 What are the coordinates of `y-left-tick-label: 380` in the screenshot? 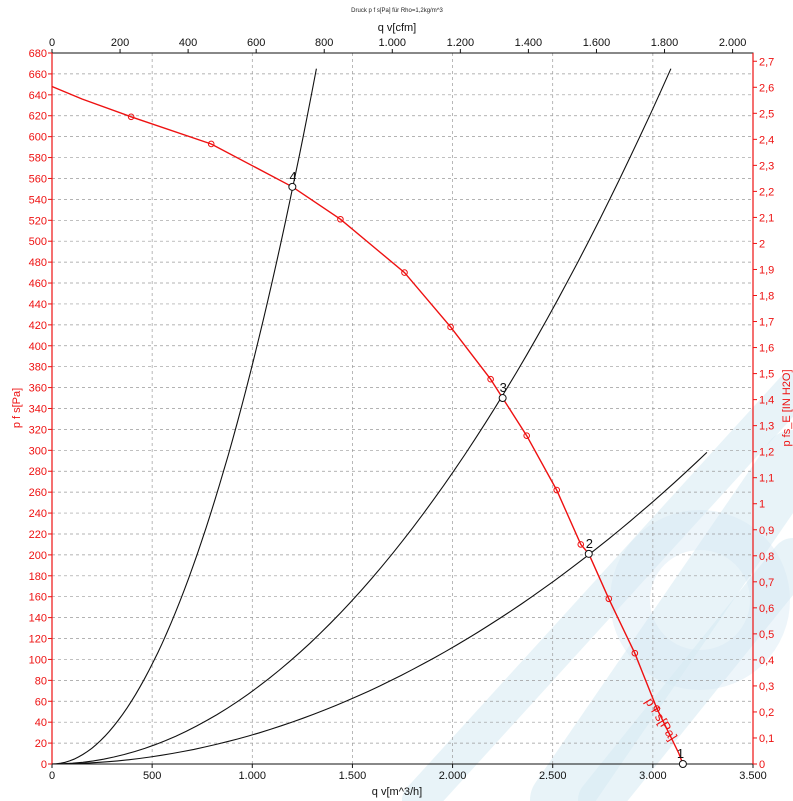 It's located at (38, 368).